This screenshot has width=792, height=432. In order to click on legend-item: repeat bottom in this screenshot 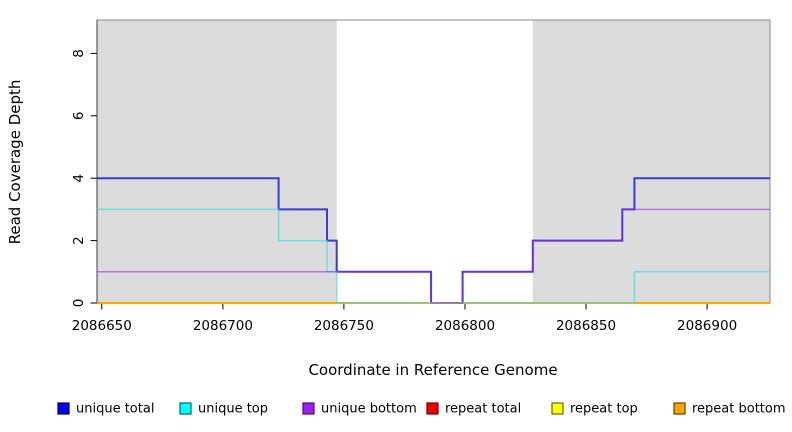, I will do `click(729, 409)`.